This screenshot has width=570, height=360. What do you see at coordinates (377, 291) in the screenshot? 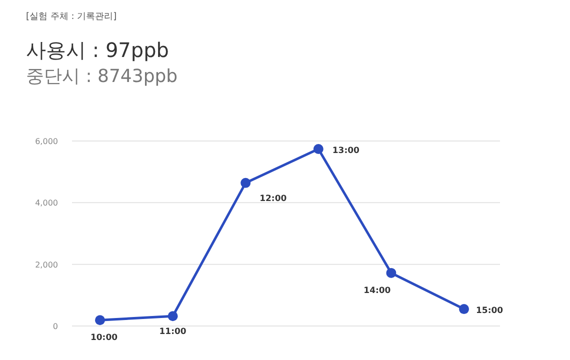
I see `x-tick-label: 14:00` at bounding box center [377, 291].